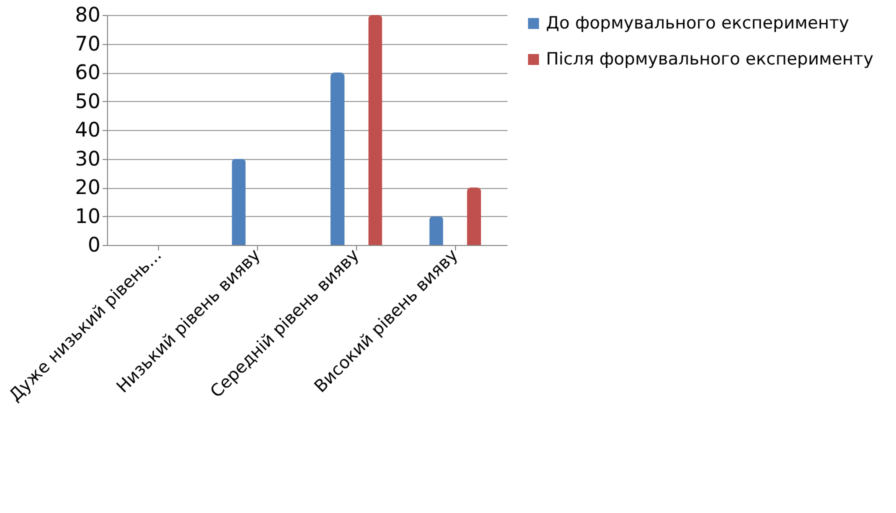 This screenshot has width=896, height=513. Describe the element at coordinates (94, 244) in the screenshot. I see `y-tick-label: 0` at that location.